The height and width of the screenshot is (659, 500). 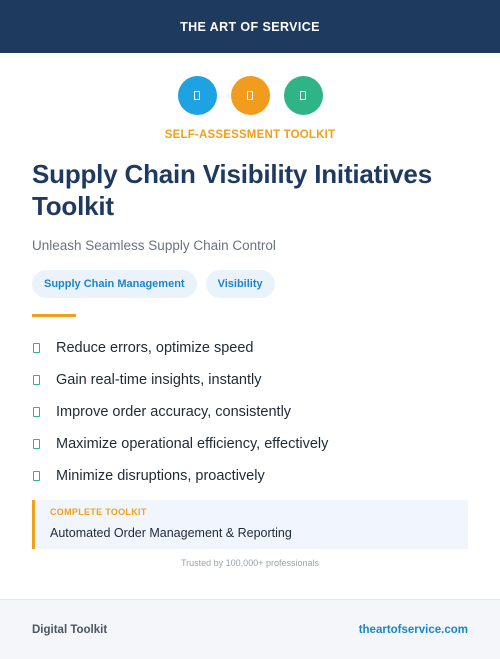 What do you see at coordinates (155, 348) in the screenshot?
I see `feature-text: Reduce errors, optimize speed` at bounding box center [155, 348].